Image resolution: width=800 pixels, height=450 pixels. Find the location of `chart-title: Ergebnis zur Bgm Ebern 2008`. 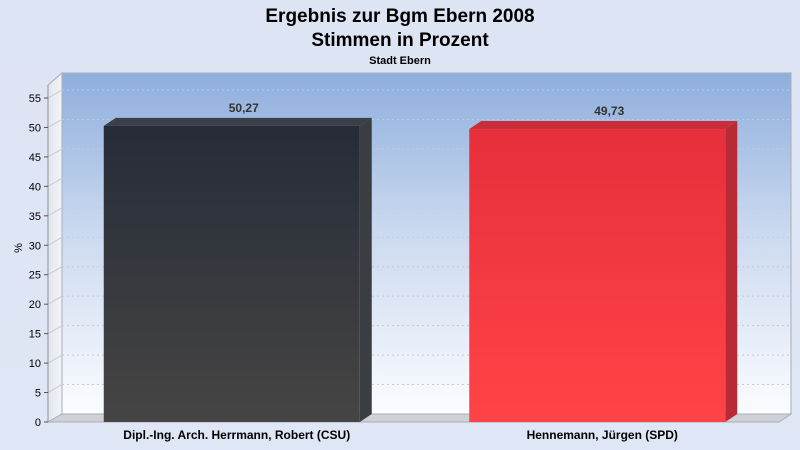

chart-title: Ergebnis zur Bgm Ebern 2008 is located at coordinates (399, 16).